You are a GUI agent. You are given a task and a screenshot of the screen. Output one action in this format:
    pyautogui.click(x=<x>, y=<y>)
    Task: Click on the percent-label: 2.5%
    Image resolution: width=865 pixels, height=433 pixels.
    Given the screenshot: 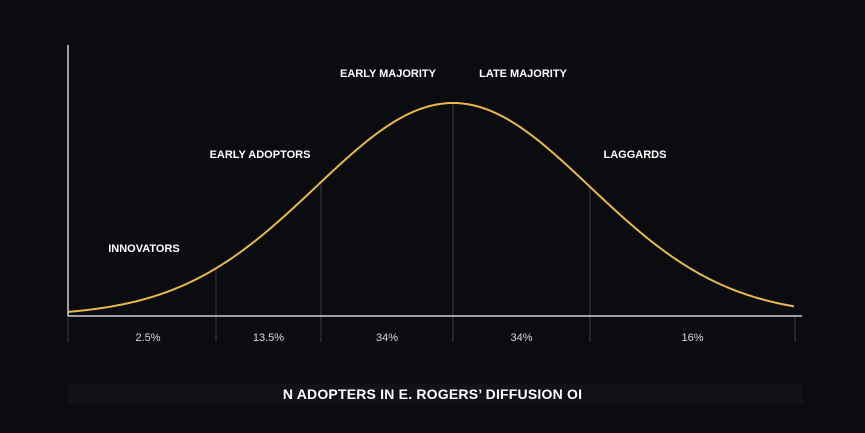 What is the action you would take?
    pyautogui.click(x=147, y=338)
    